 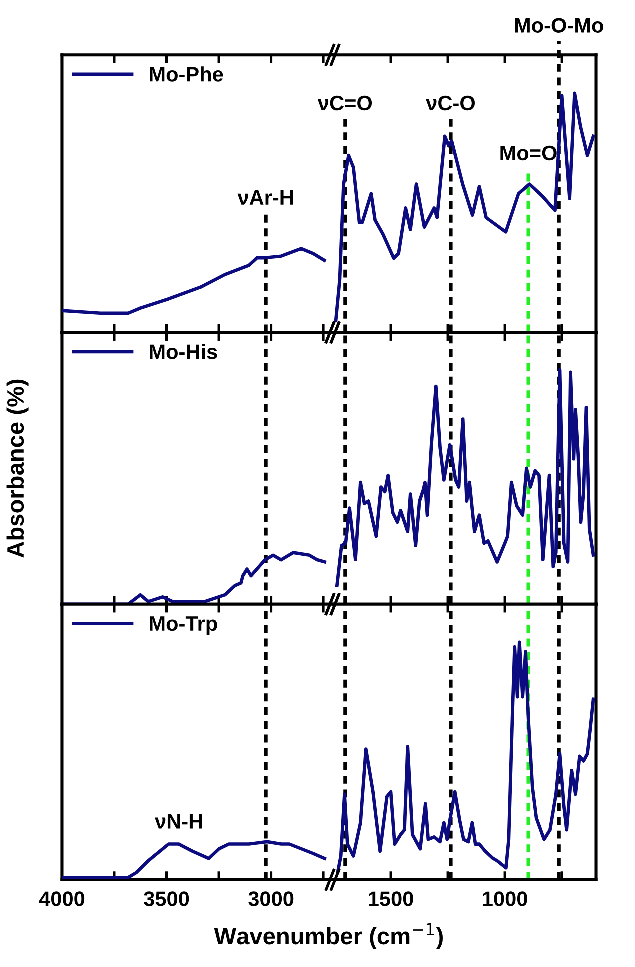 What do you see at coordinates (178, 821) in the screenshot?
I see `annotation: νN-H` at bounding box center [178, 821].